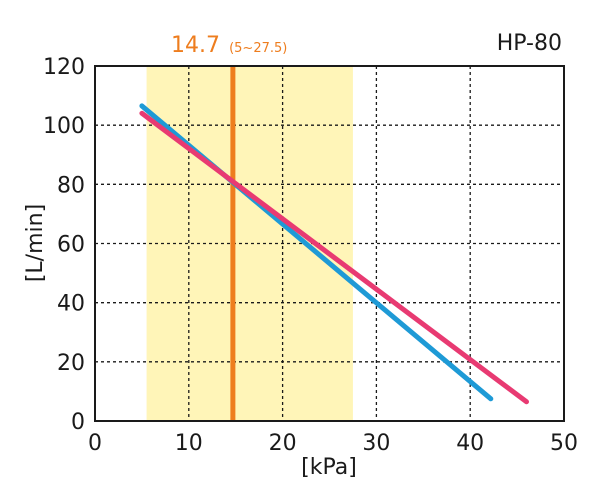 The width and height of the screenshot is (600, 496). Describe the element at coordinates (529, 43) in the screenshot. I see `model-label: HP-80` at that location.